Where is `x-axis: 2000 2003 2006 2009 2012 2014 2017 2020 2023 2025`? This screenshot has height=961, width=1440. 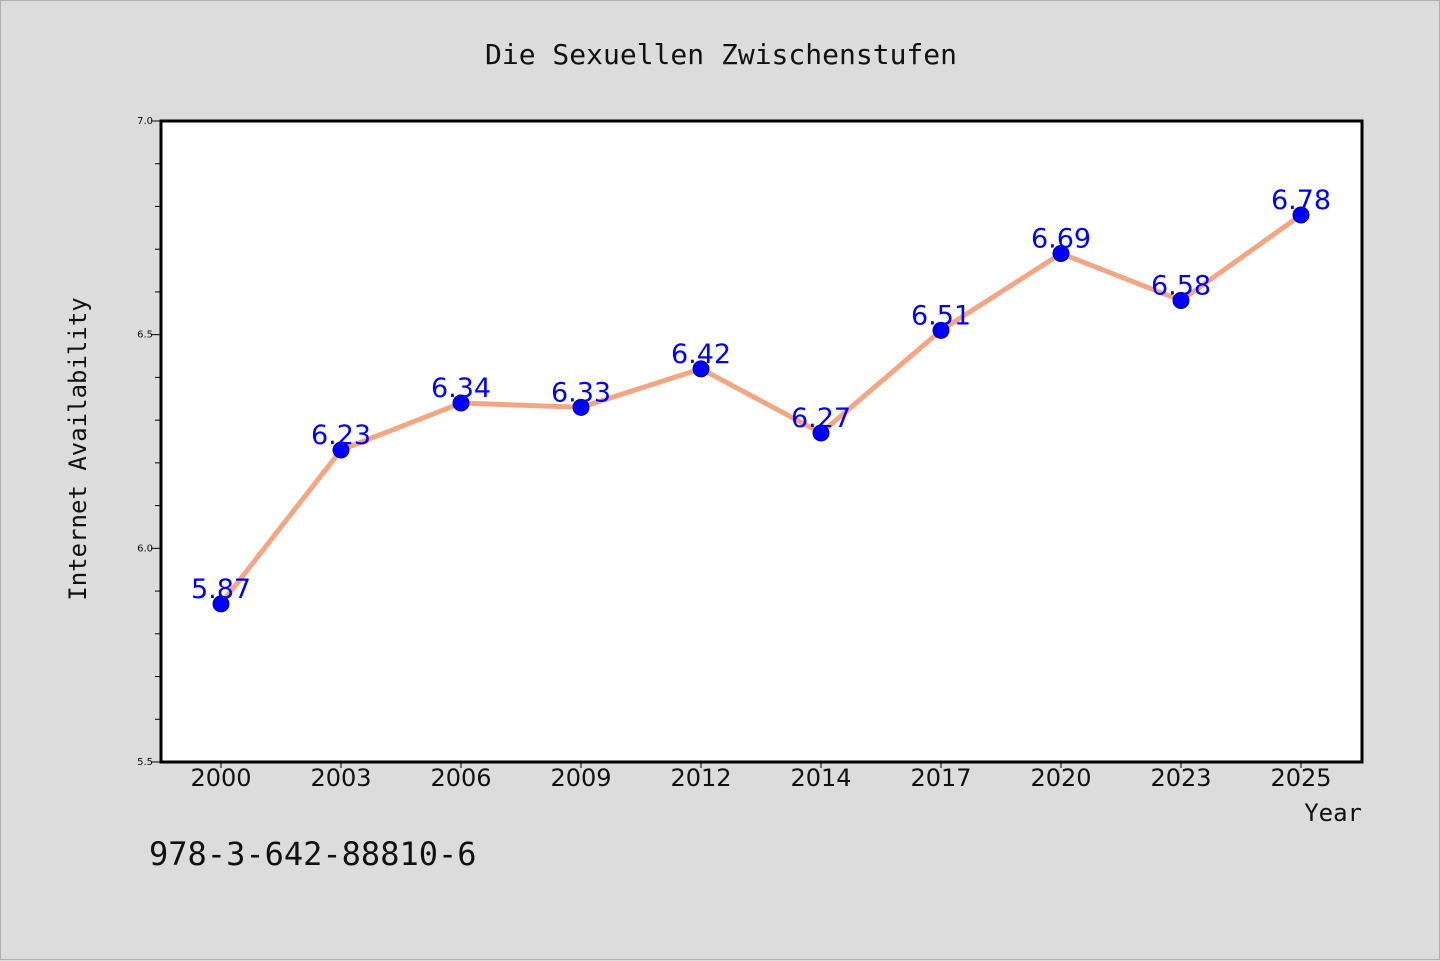 x-axis: 2000 2003 2006 2009 2012 2014 2017 2020 2023 2025 is located at coordinates (761, 777).